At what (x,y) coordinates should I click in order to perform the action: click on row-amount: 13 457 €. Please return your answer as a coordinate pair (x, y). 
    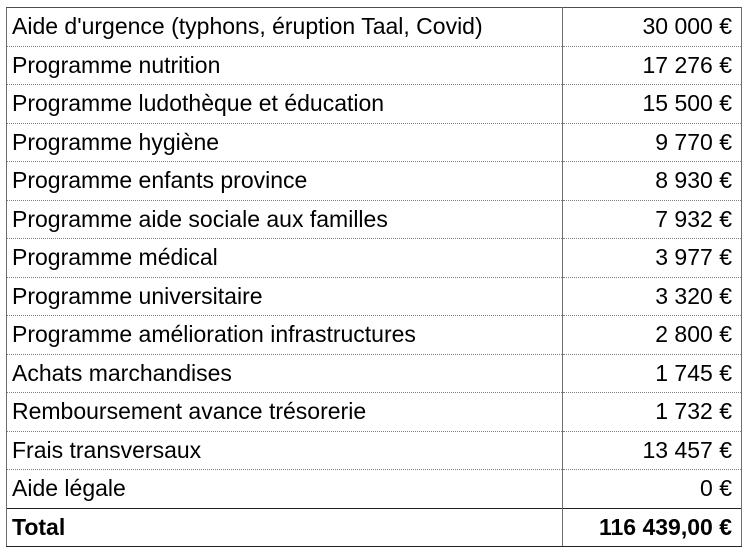
    Looking at the image, I should click on (652, 450).